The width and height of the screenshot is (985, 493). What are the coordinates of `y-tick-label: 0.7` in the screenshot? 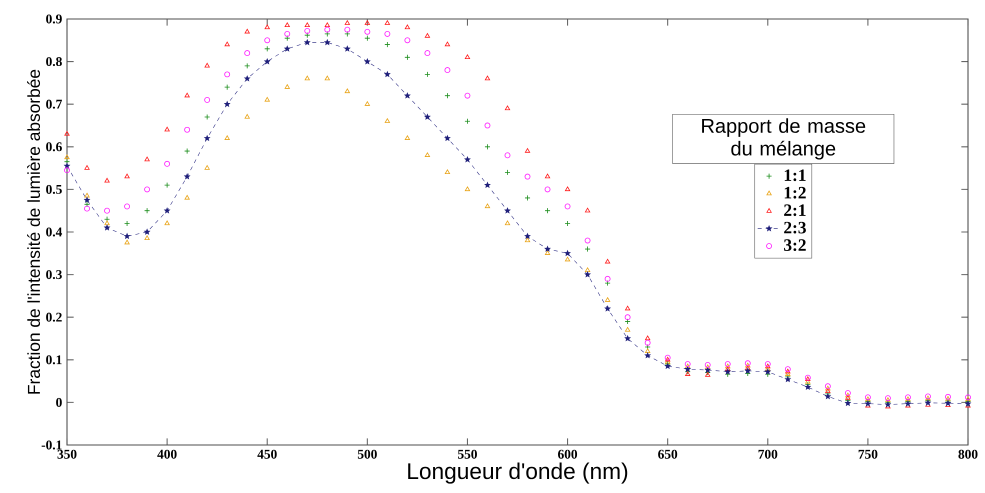 It's located at (54, 104).